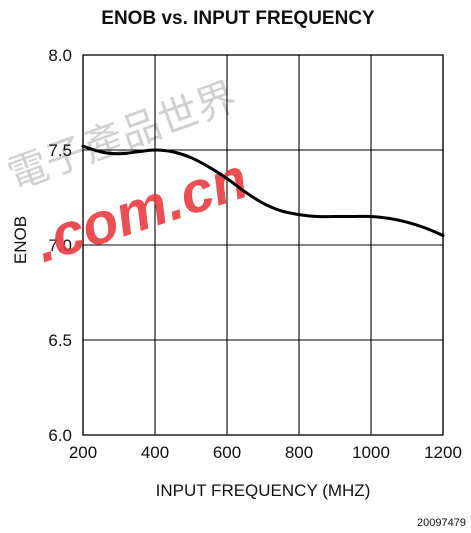 This screenshot has width=471, height=533. What do you see at coordinates (263, 490) in the screenshot?
I see `x-axis-label: INPUT FREQUENCY (MHZ)` at bounding box center [263, 490].